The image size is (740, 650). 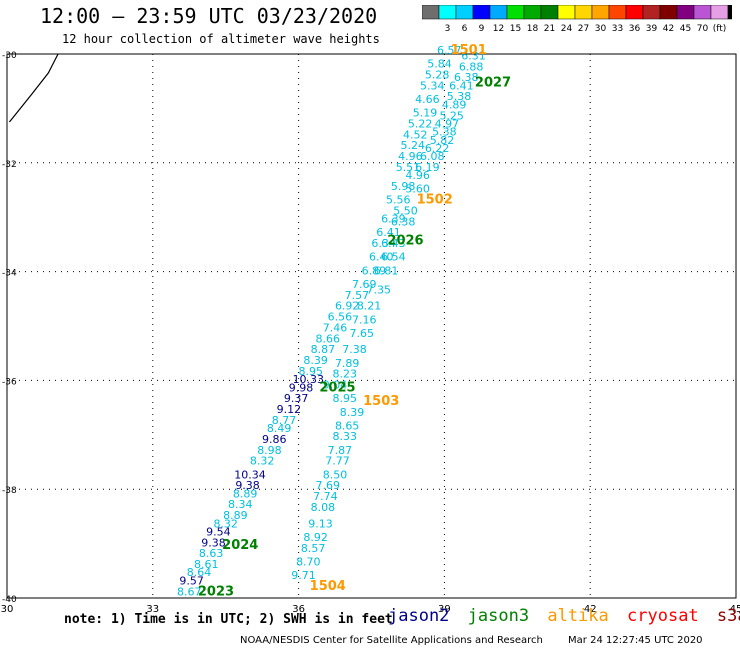 What do you see at coordinates (211, 553) in the screenshot?
I see `wave-height-value: 8.63` at bounding box center [211, 553].